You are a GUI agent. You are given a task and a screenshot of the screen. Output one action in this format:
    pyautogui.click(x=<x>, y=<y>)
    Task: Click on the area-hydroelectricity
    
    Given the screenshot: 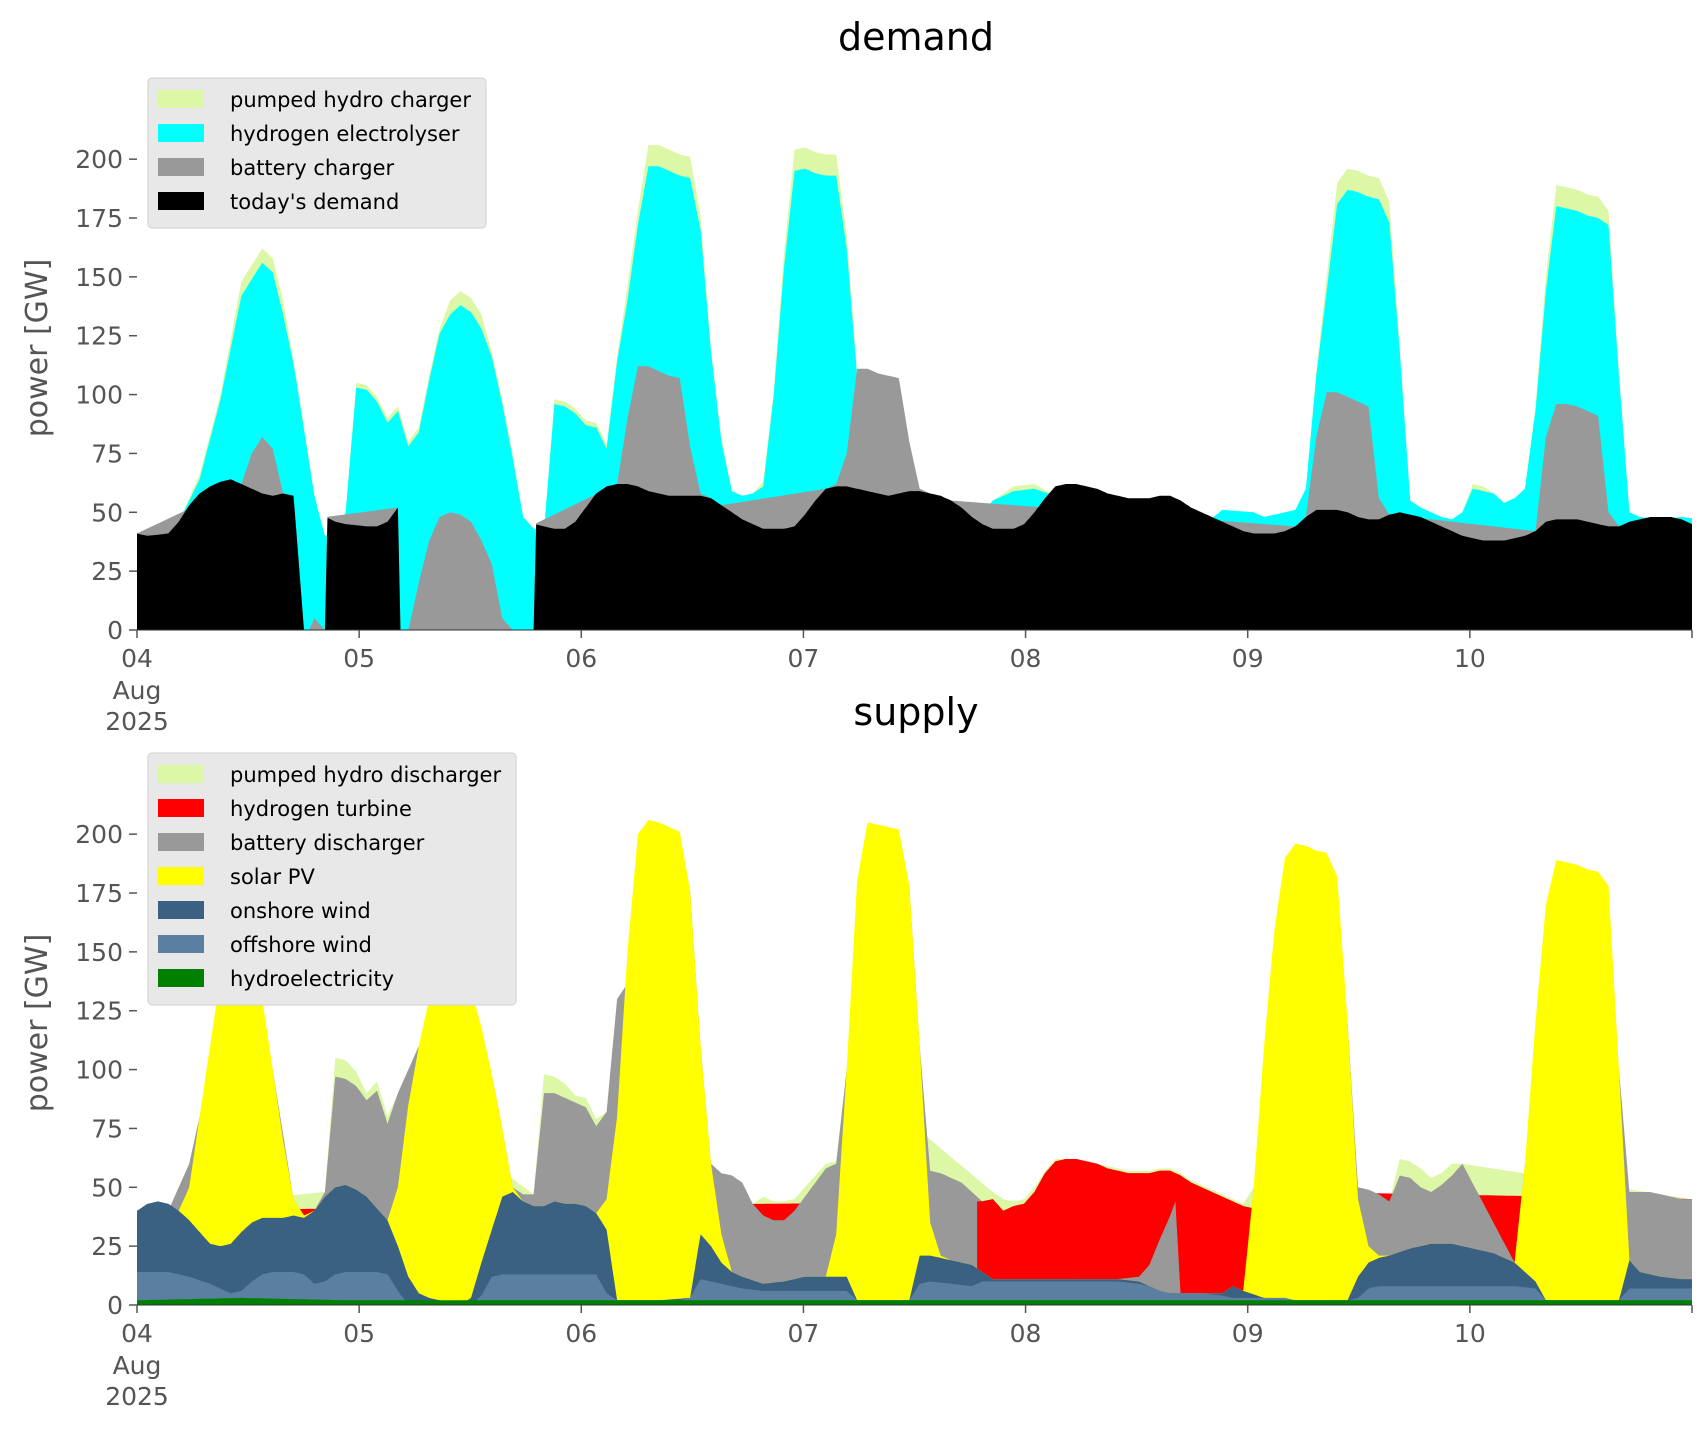 What is the action you would take?
    pyautogui.click(x=914, y=1301)
    